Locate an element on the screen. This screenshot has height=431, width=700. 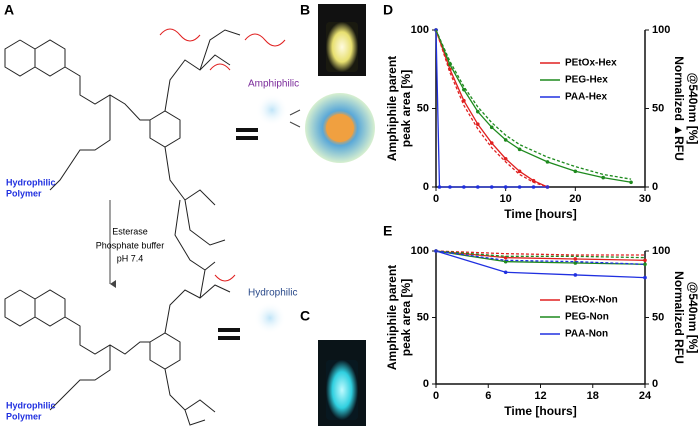
y2-axis-label: Normalized RFU is located at coordinates (679, 317).